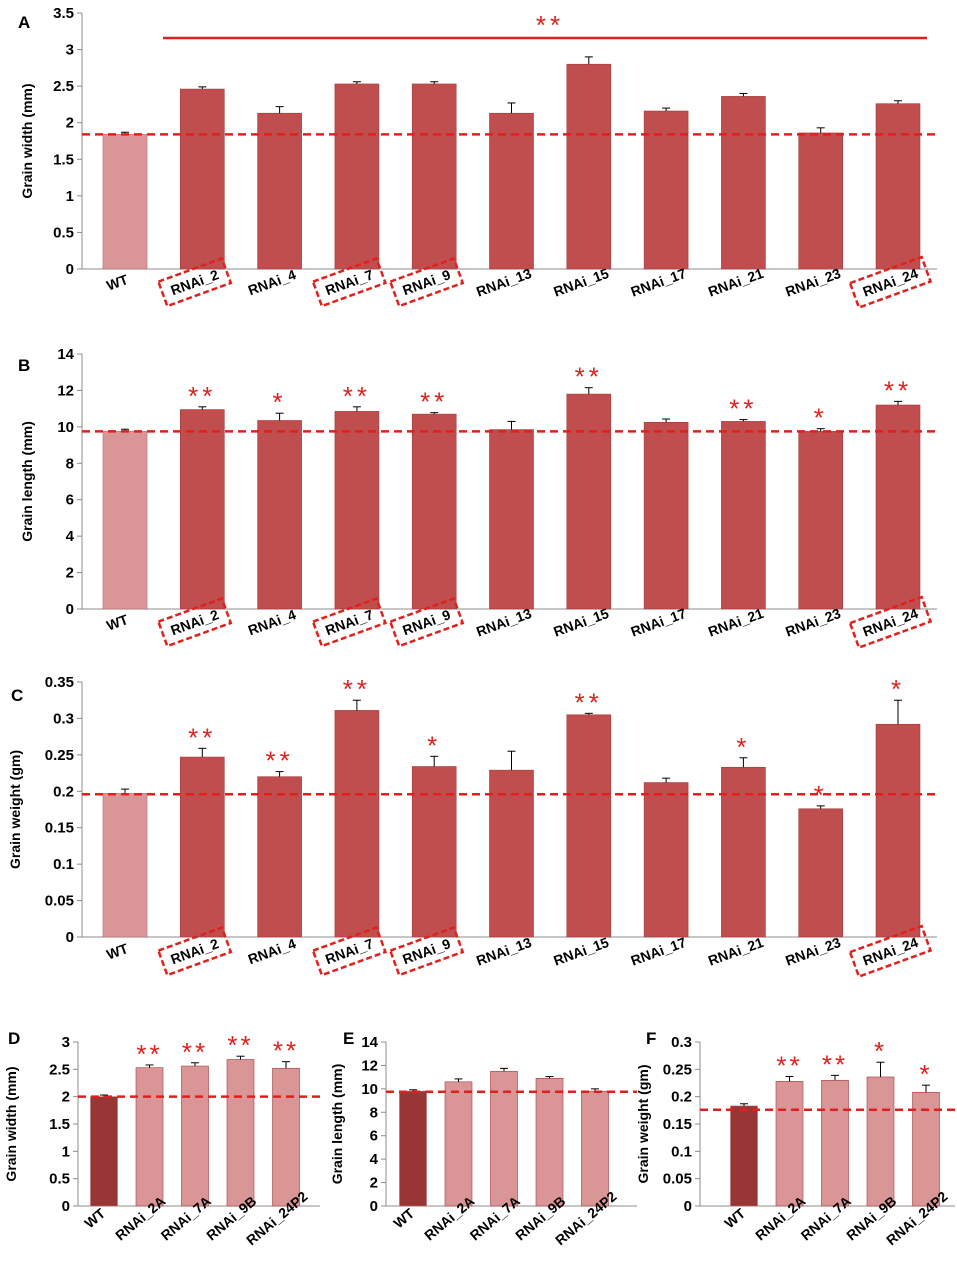 The width and height of the screenshot is (957, 1284). What do you see at coordinates (63, 13) in the screenshot?
I see `y-tick-label: 3.5` at bounding box center [63, 13].